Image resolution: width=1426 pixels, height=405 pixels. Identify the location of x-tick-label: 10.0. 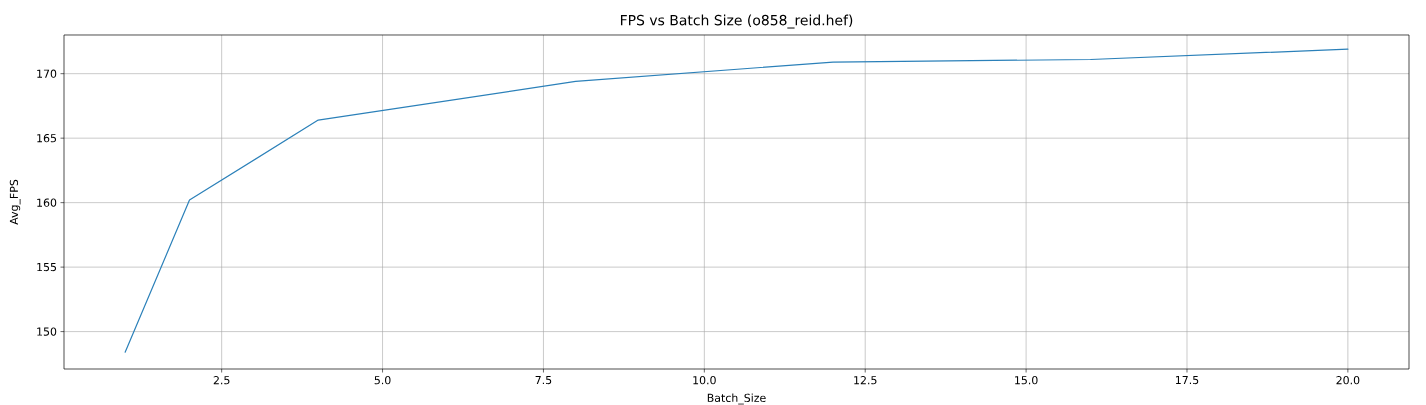
(704, 380).